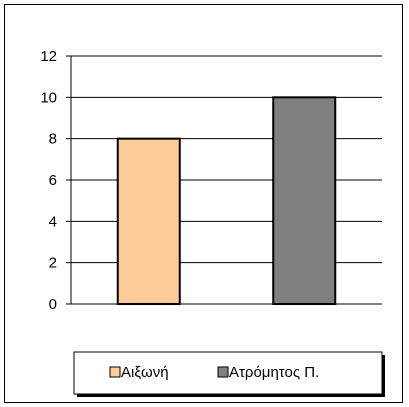  I want to click on legend-label-1: Αιξωνή, so click(145, 372).